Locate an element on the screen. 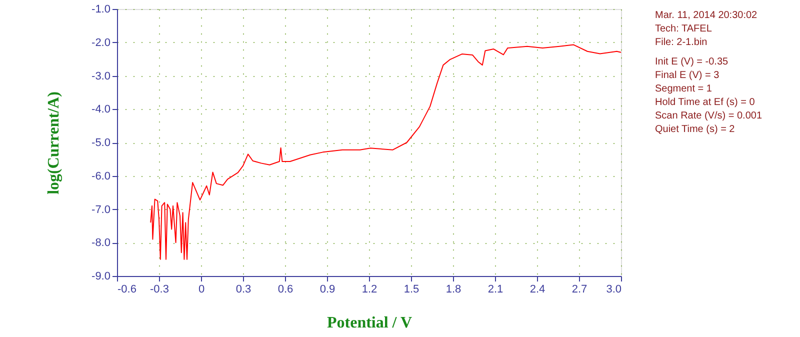 The height and width of the screenshot is (337, 800). text: Mar. 11, 2014 20:30:02 is located at coordinates (706, 15).